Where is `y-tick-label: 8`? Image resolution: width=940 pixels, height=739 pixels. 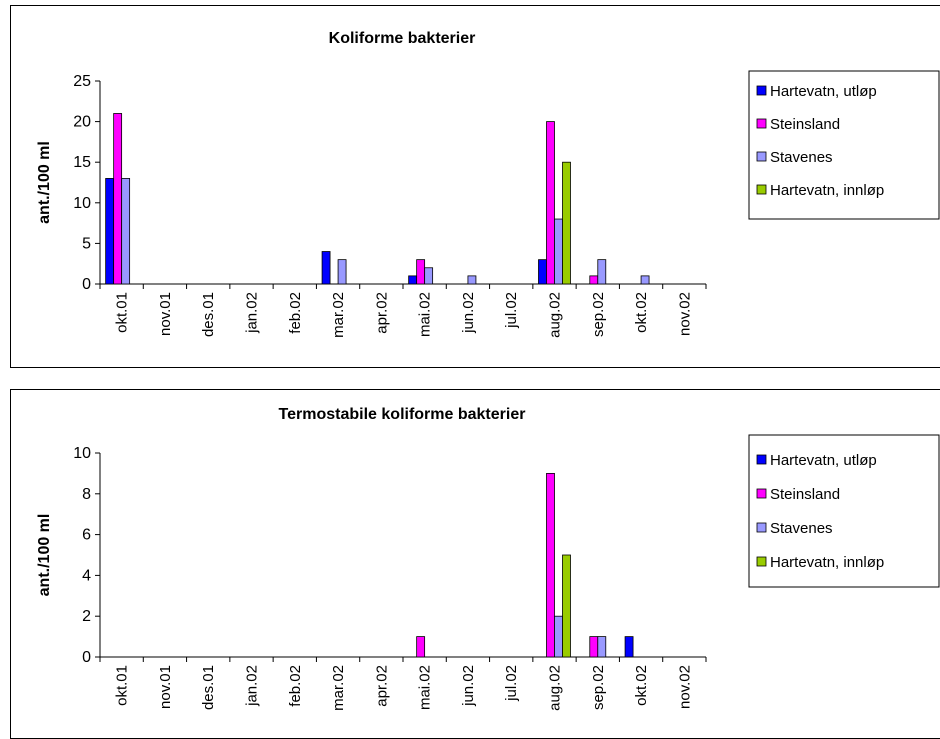
y-tick-label: 8 is located at coordinates (86, 494).